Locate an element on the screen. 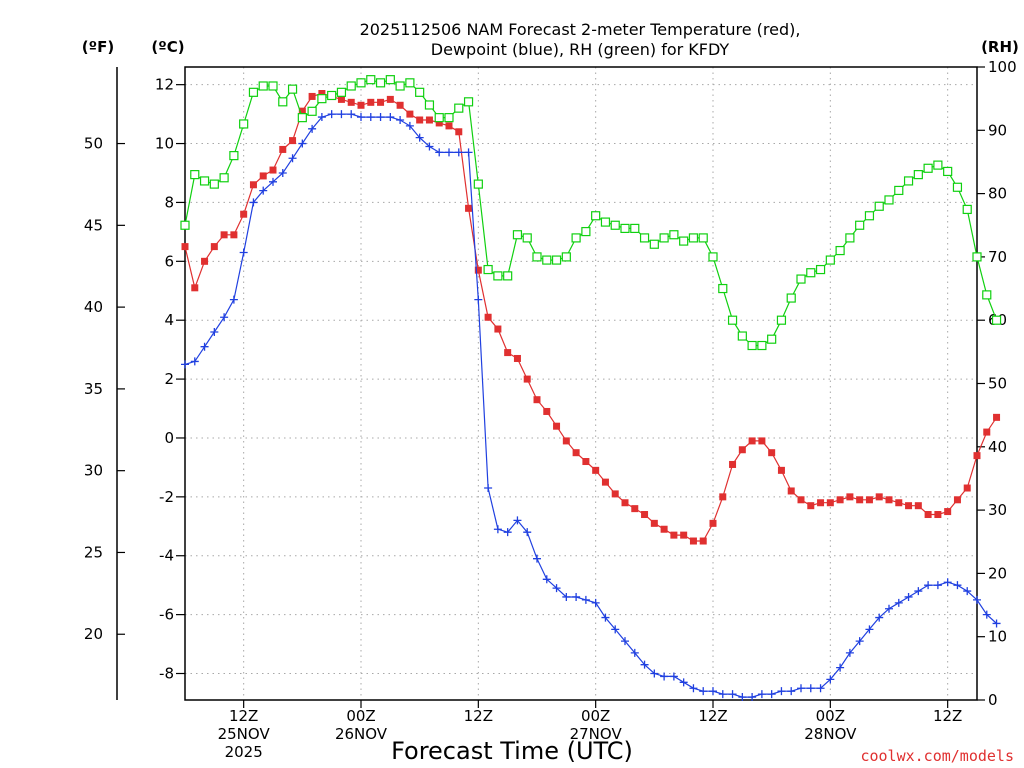 Image resolution: width=1024 pixels, height=768 pixels. fahrenheit-tick-label: 45 is located at coordinates (93, 225).